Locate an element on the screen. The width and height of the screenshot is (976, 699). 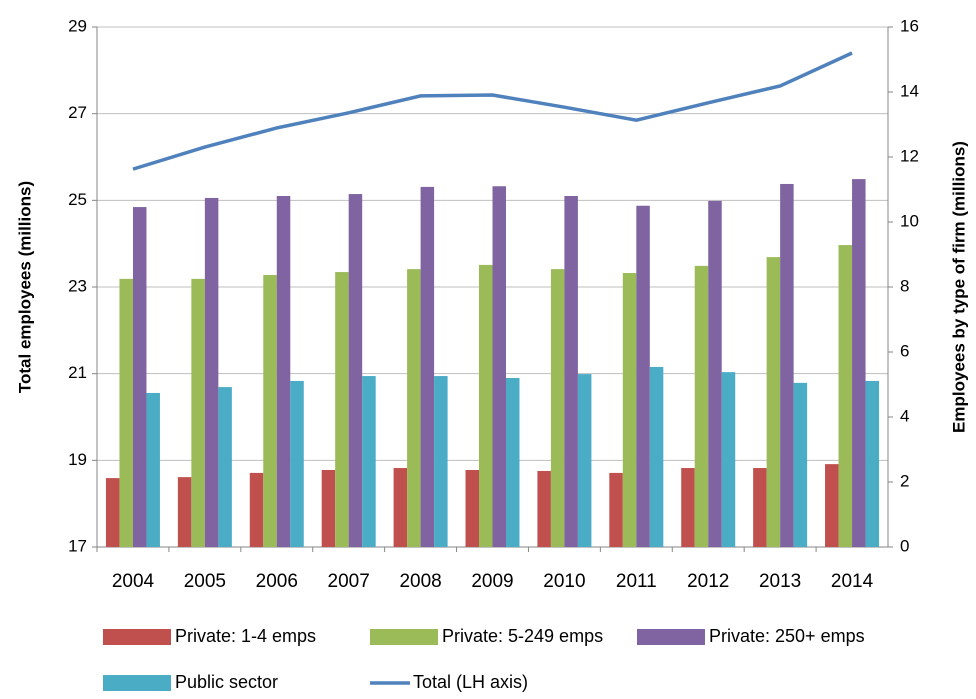
y2-tick-label: 16 is located at coordinates (909, 25).